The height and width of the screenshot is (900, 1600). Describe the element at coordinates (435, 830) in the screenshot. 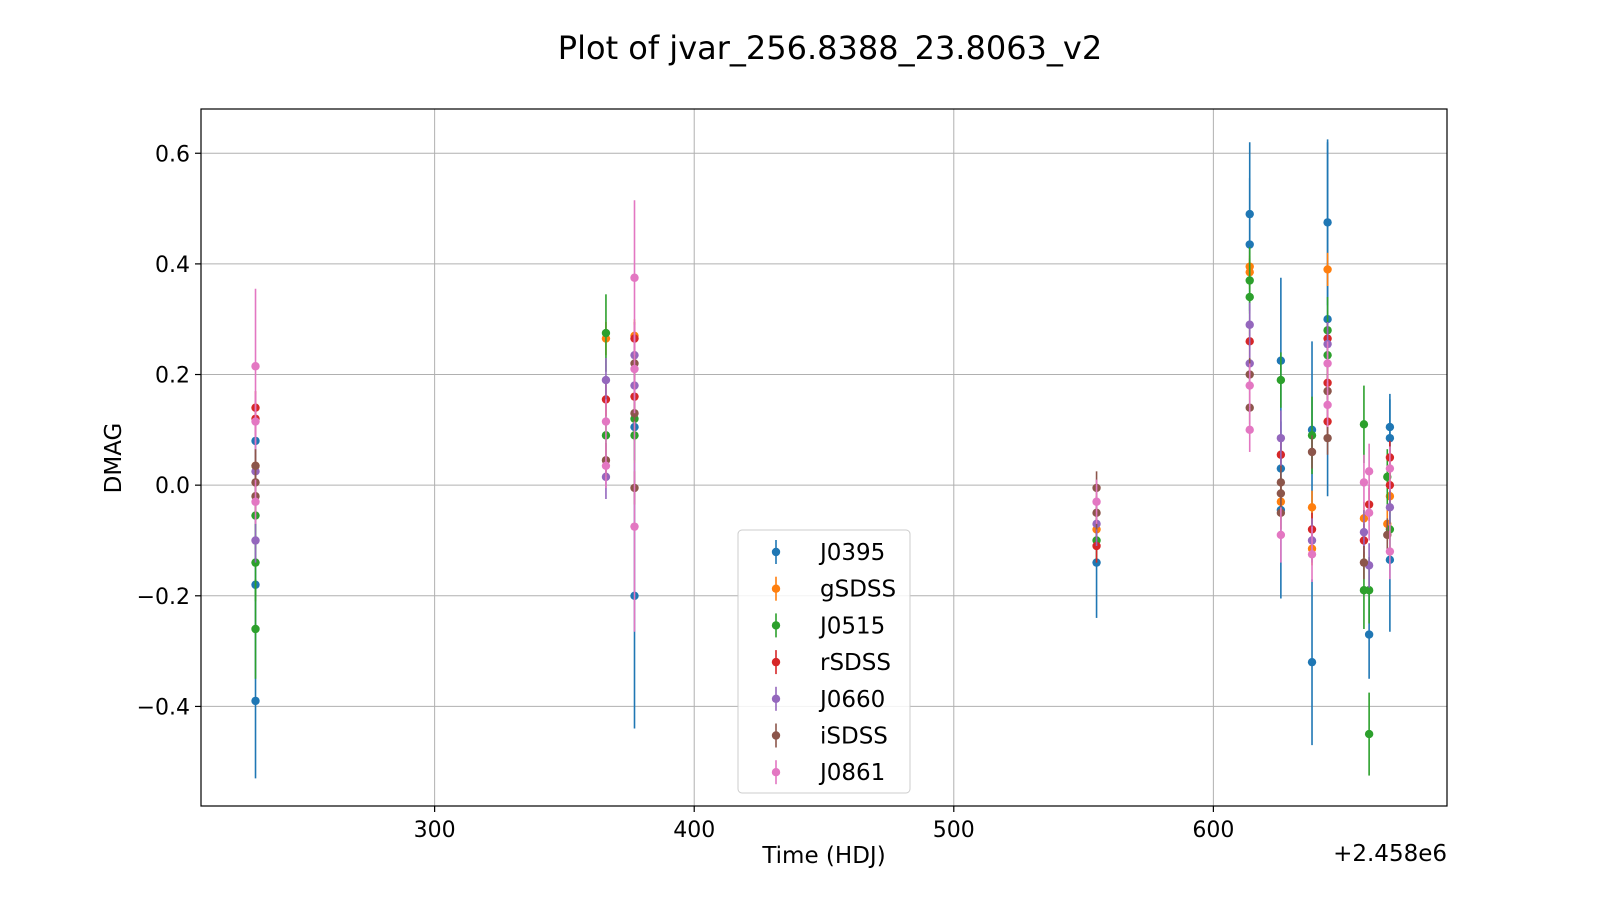

I see `x-tick-label: 300` at that location.